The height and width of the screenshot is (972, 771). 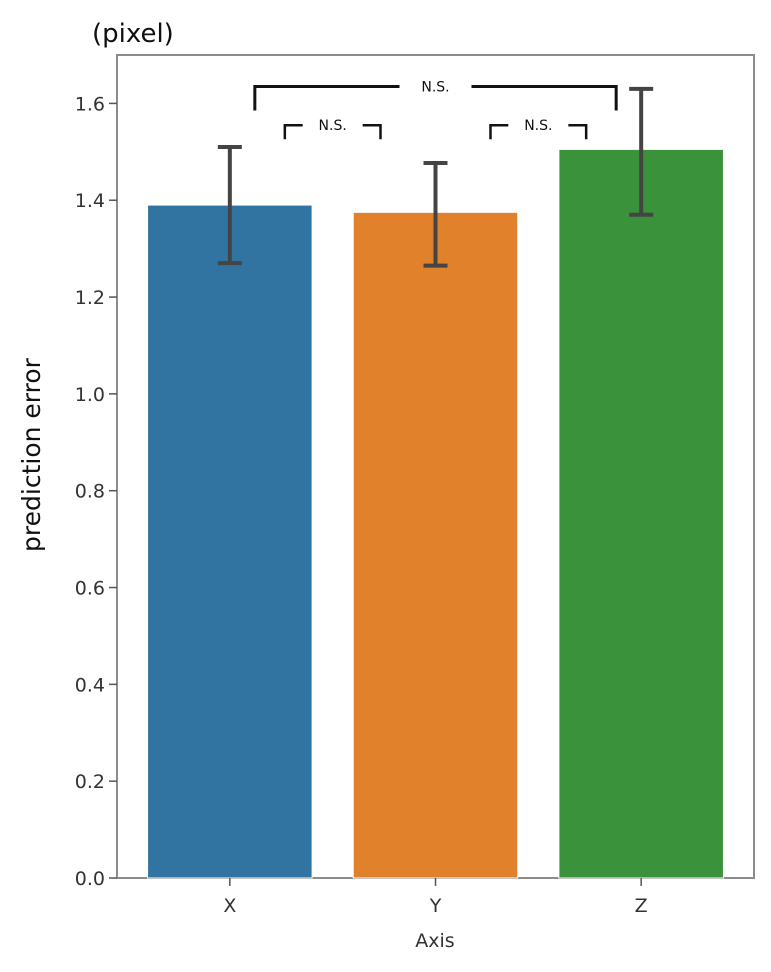 What do you see at coordinates (90, 685) in the screenshot?
I see `y-tick-label: 0.4` at bounding box center [90, 685].